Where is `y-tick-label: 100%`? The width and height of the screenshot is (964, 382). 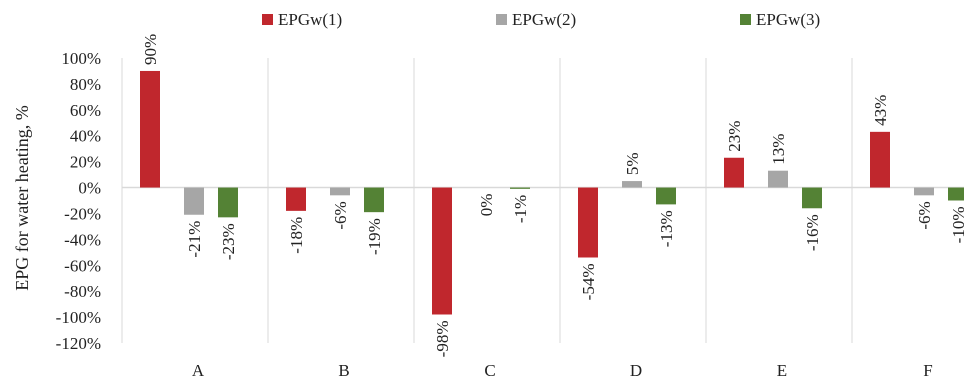
y-tick-label: 100% is located at coordinates (81, 58).